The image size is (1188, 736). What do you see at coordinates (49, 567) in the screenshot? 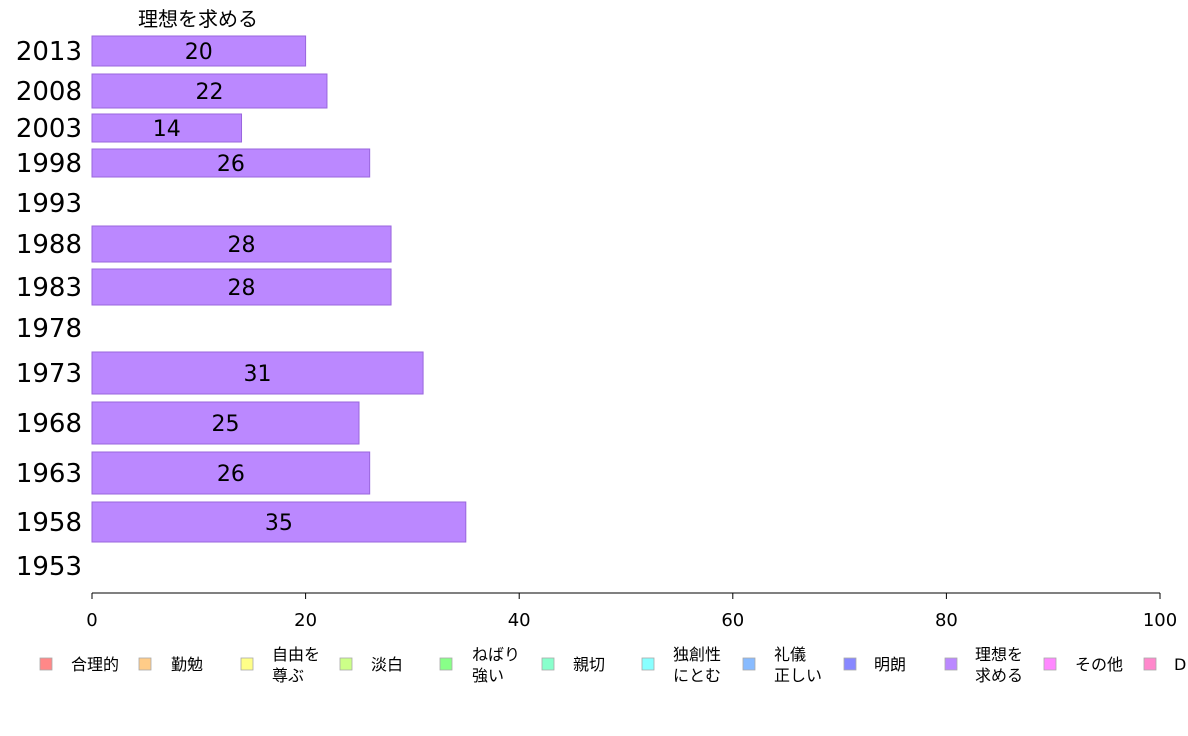
I see `category-label: 1953` at bounding box center [49, 567].